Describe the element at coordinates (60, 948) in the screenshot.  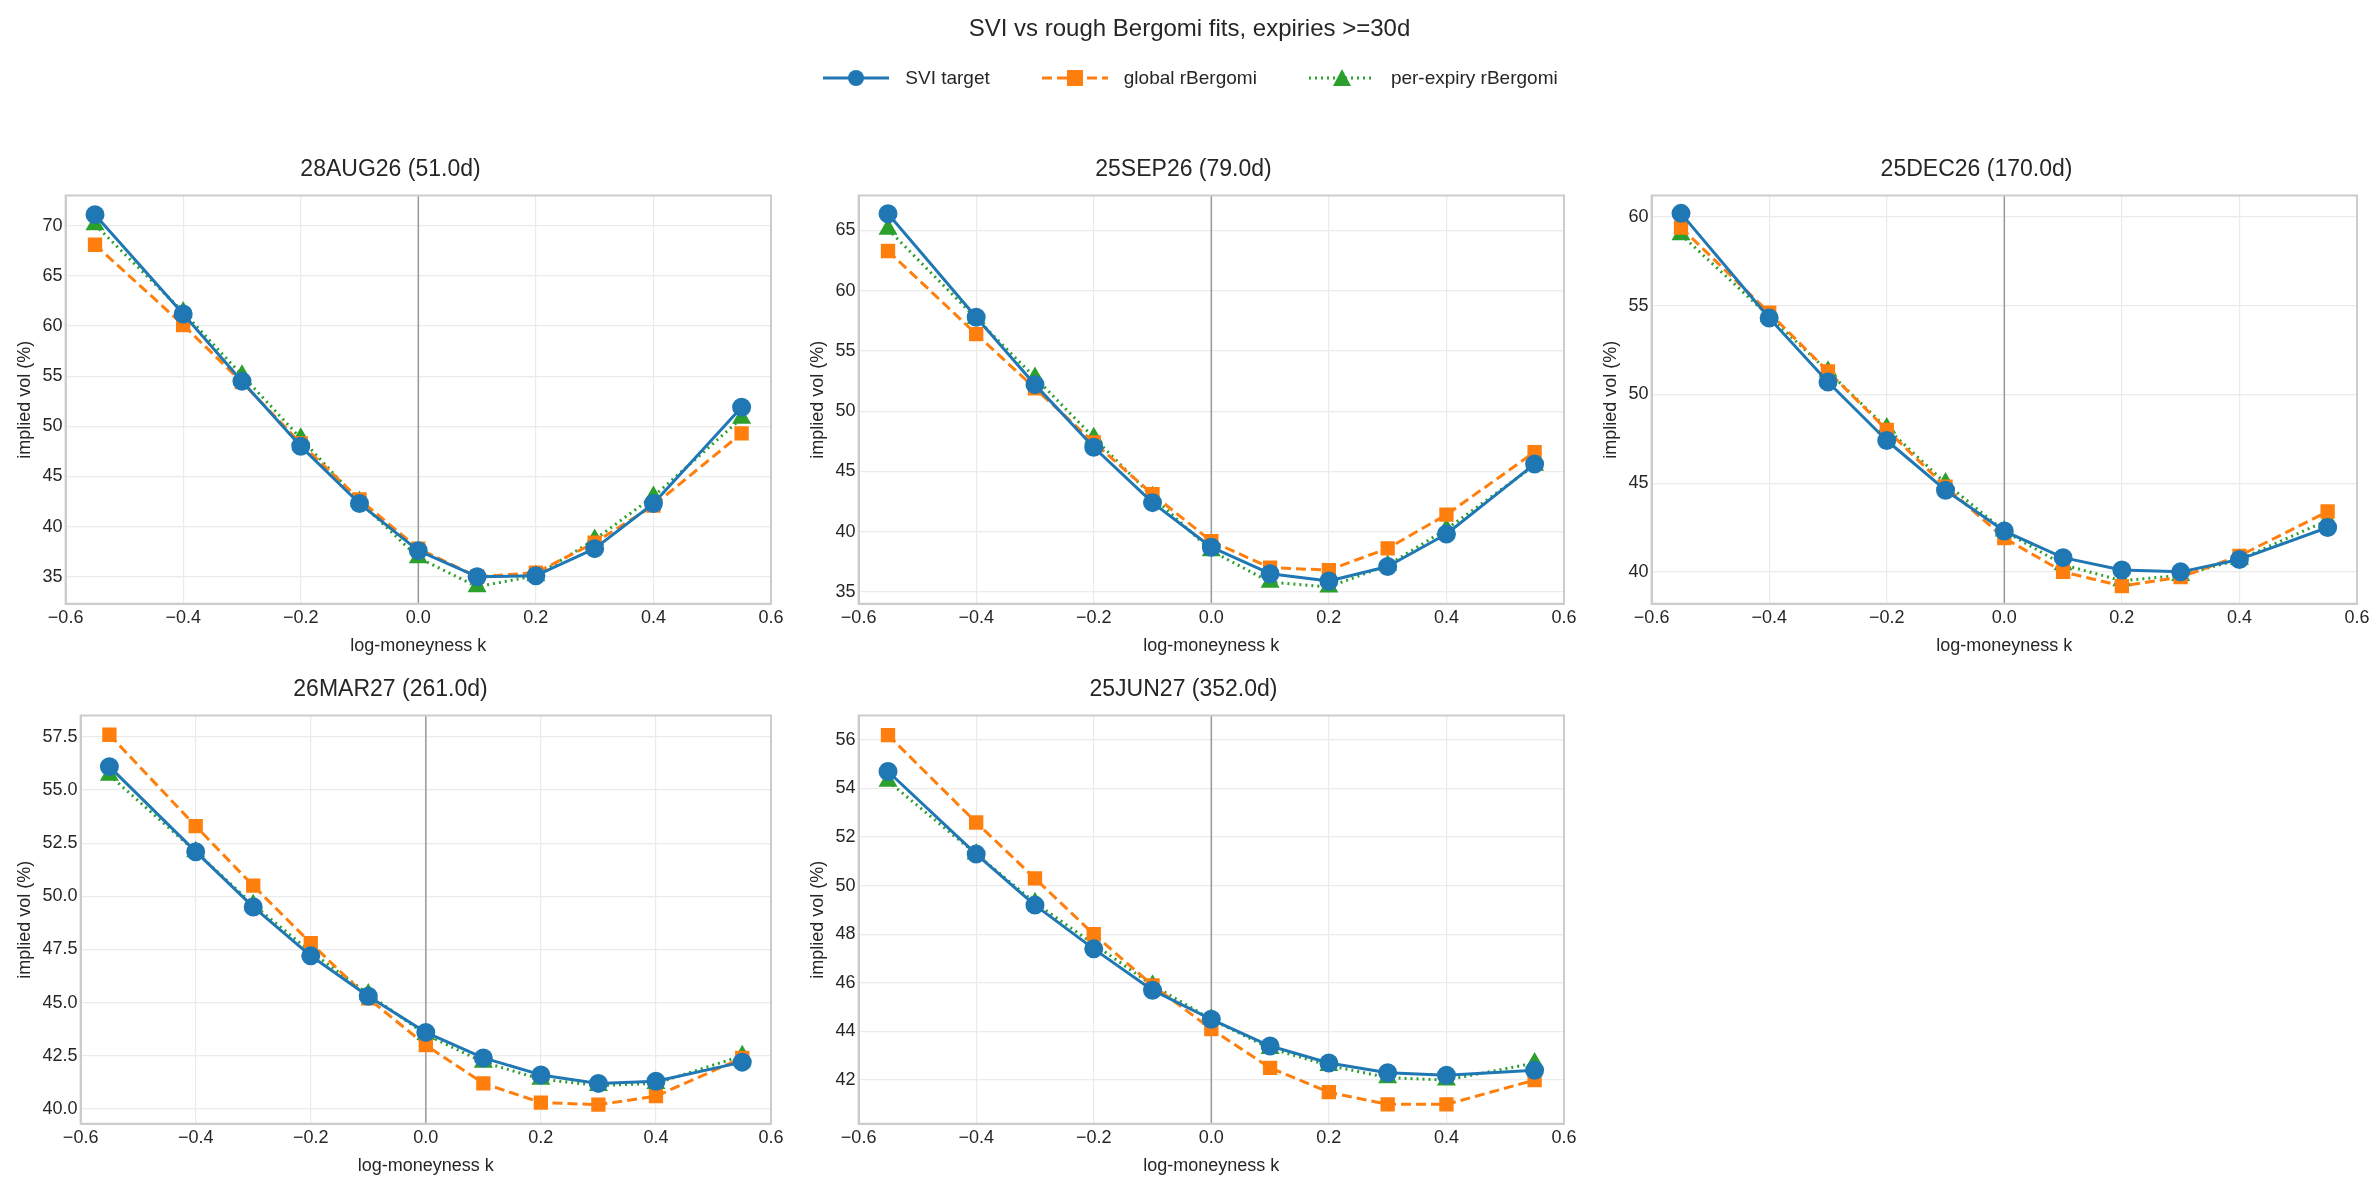
I see `y-tick-label: 47.5` at that location.